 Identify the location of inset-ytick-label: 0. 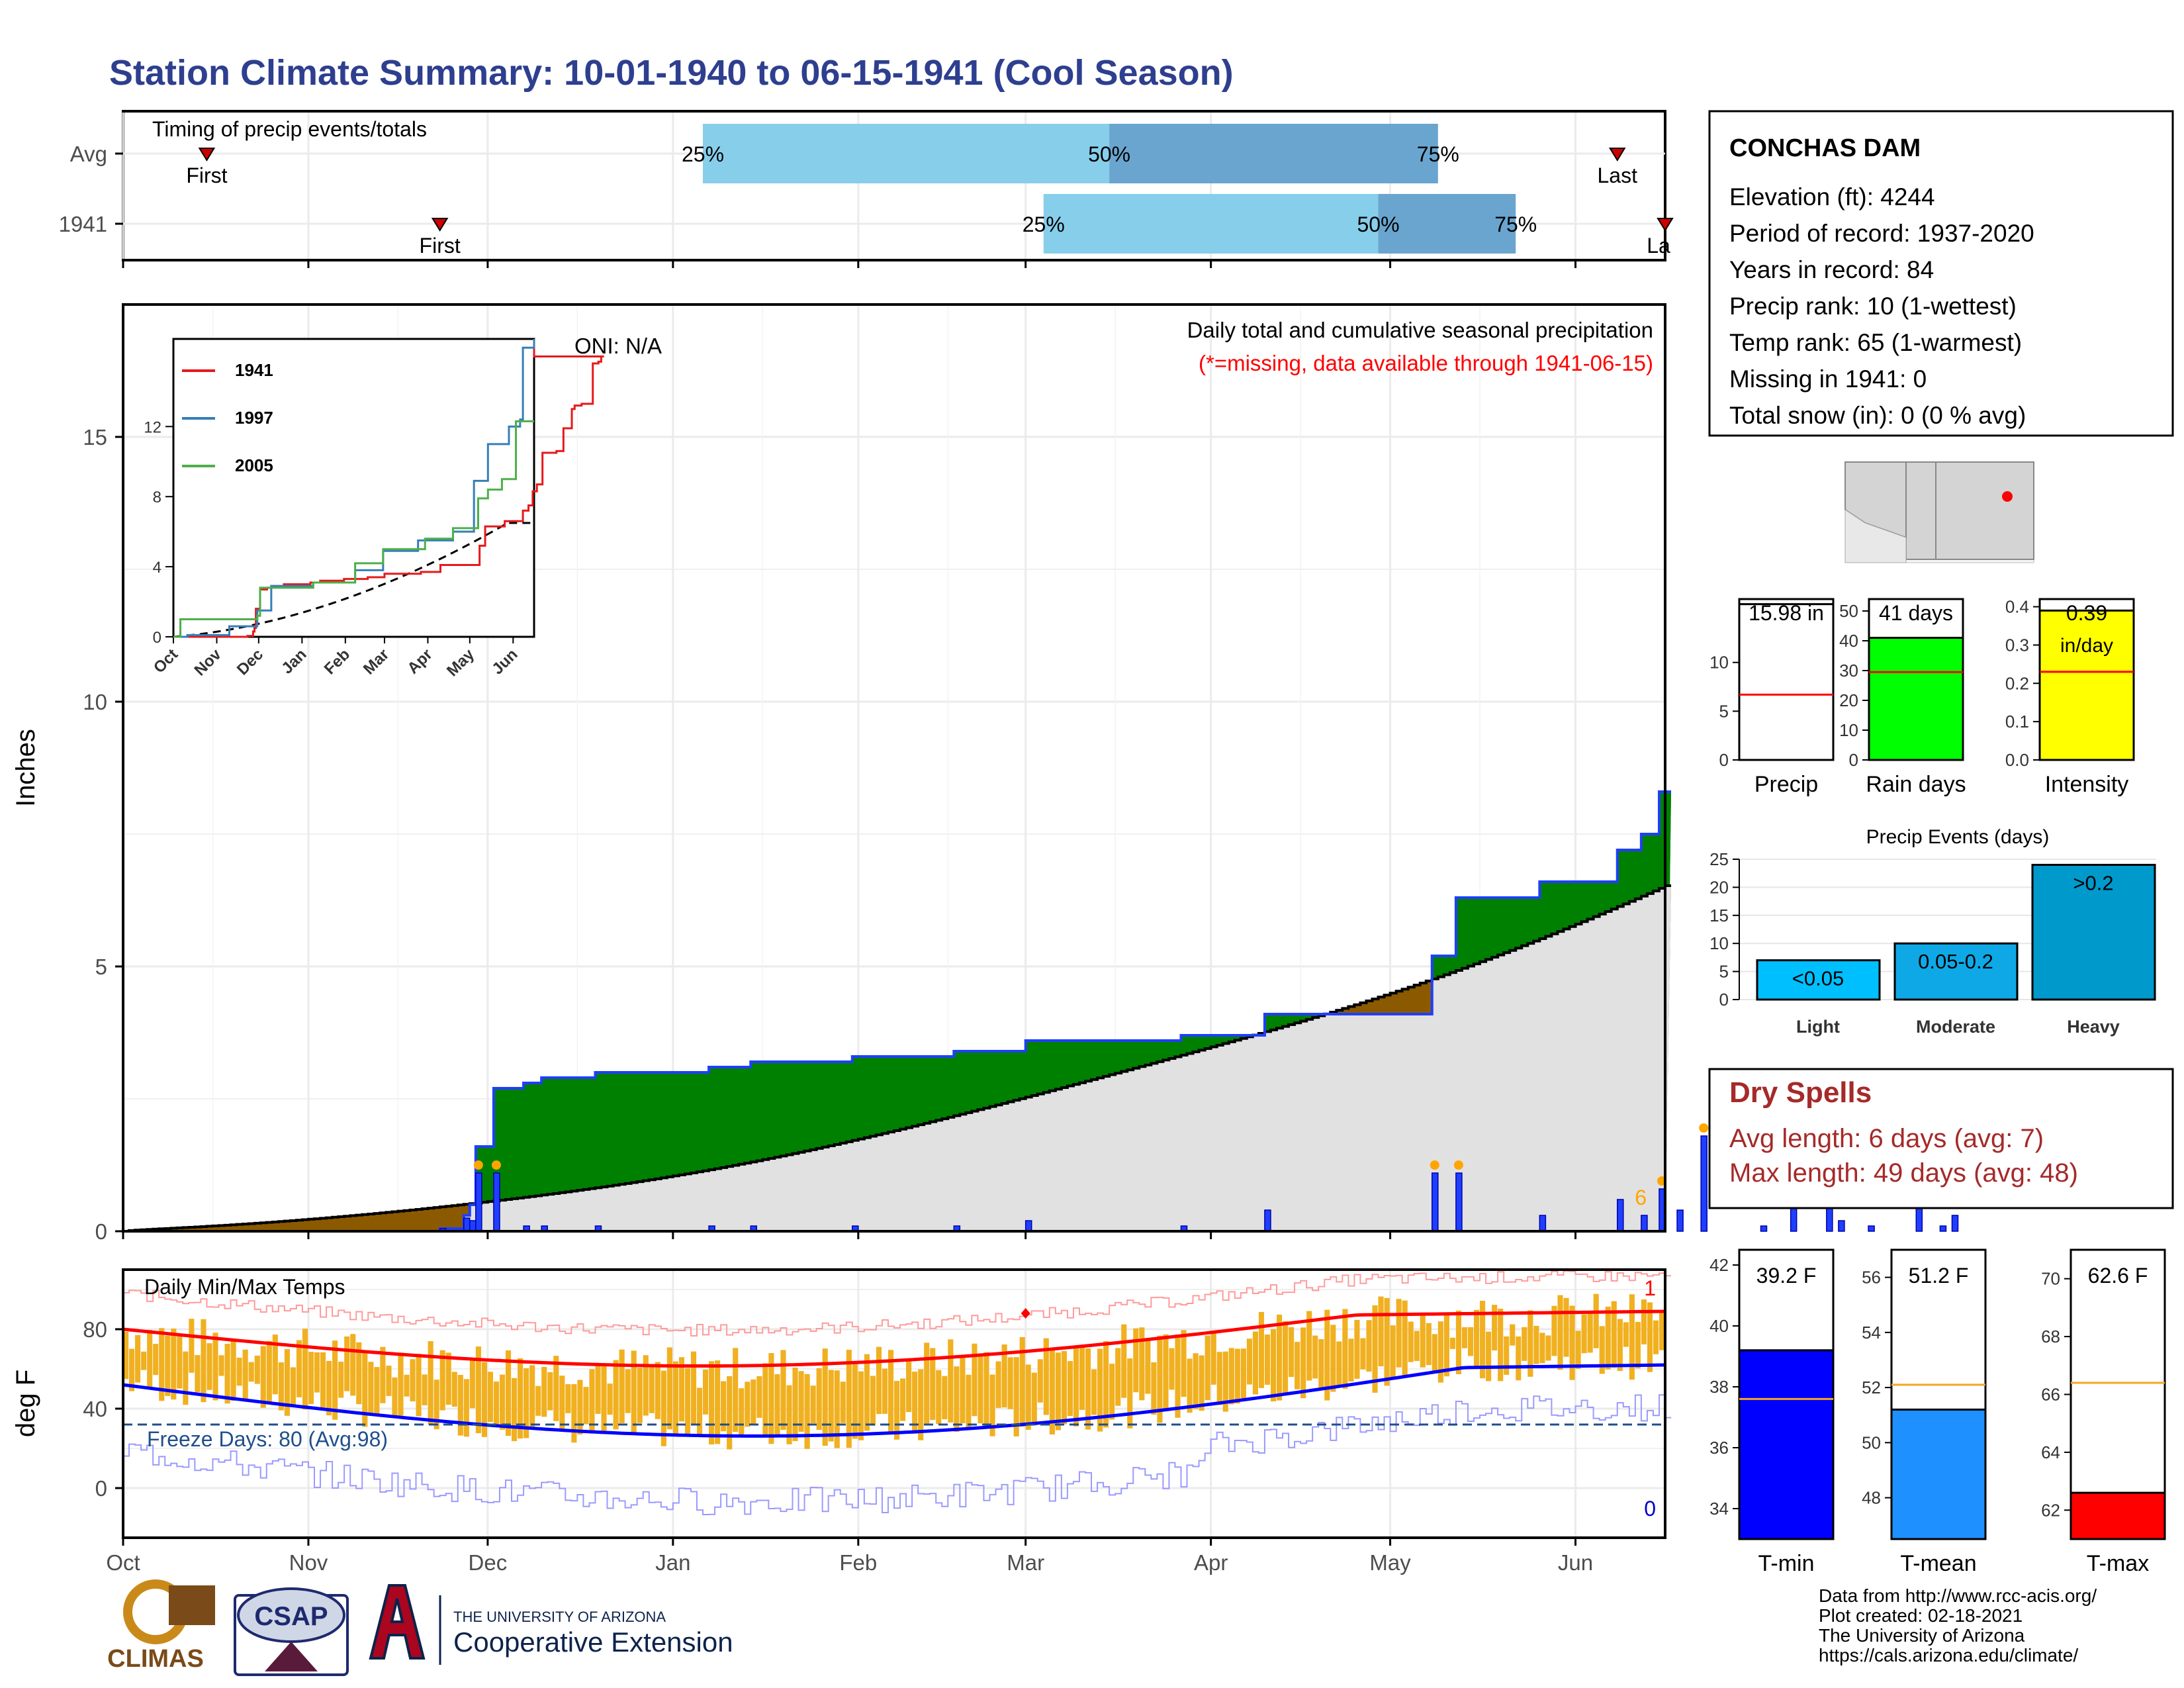
(157, 638).